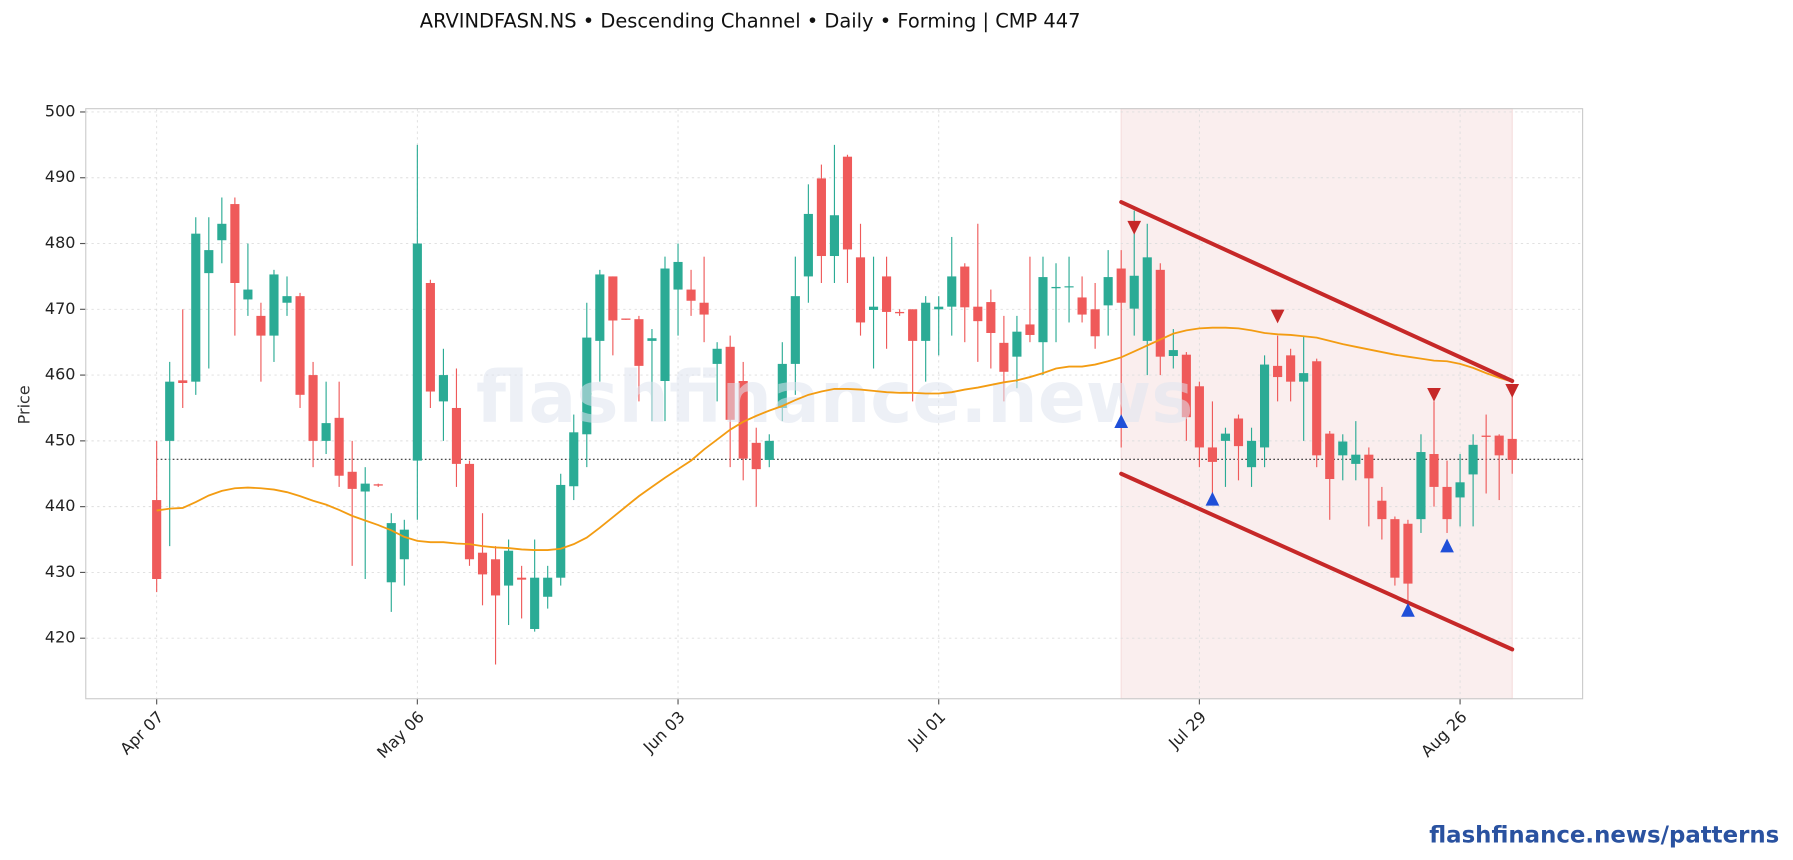 The width and height of the screenshot is (1793, 860). I want to click on x-tick-label: Jul 01, so click(927, 730).